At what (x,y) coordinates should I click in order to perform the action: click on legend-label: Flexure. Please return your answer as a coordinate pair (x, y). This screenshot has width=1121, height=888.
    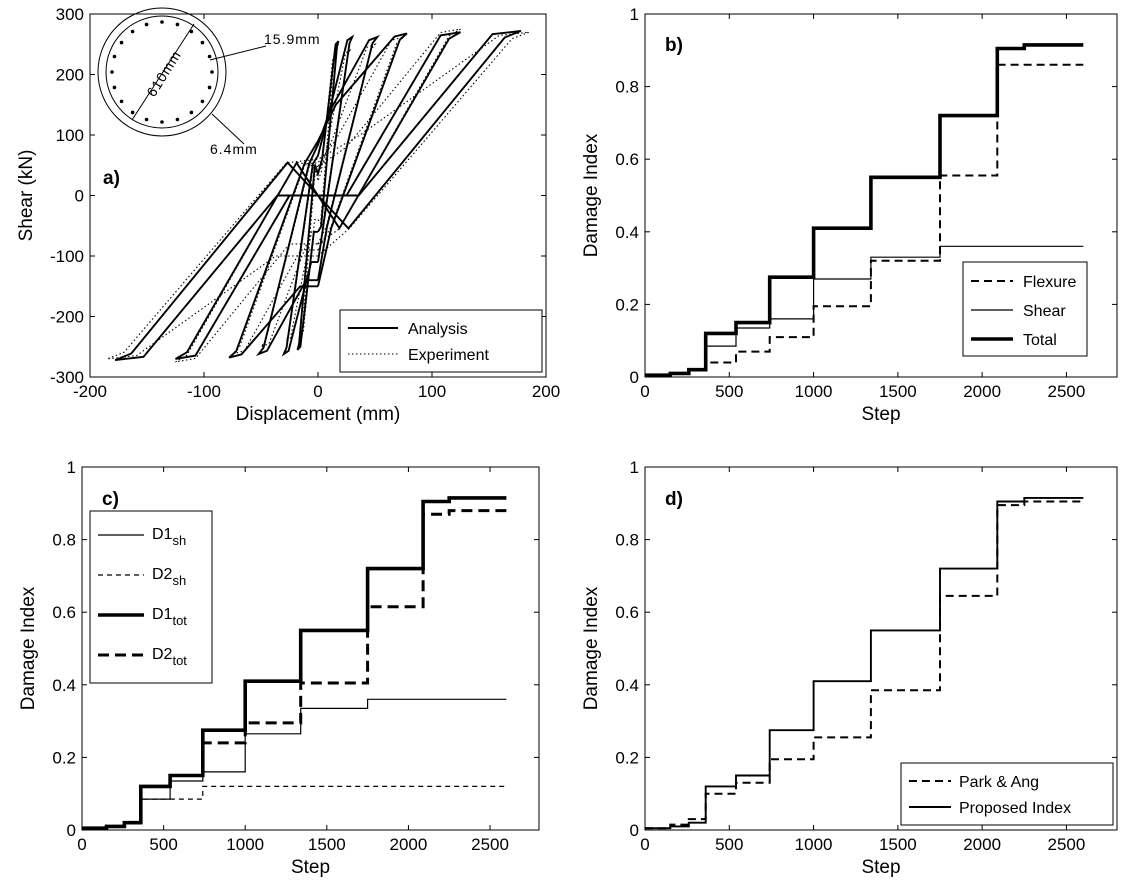
    Looking at the image, I should click on (1049, 282).